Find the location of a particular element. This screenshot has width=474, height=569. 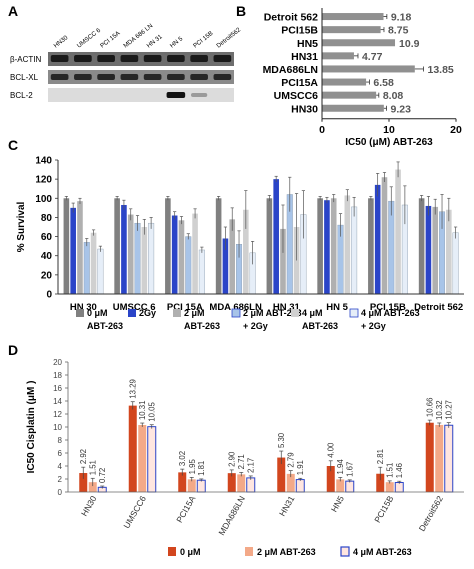

data-label: 2.81 is located at coordinates (380, 456).